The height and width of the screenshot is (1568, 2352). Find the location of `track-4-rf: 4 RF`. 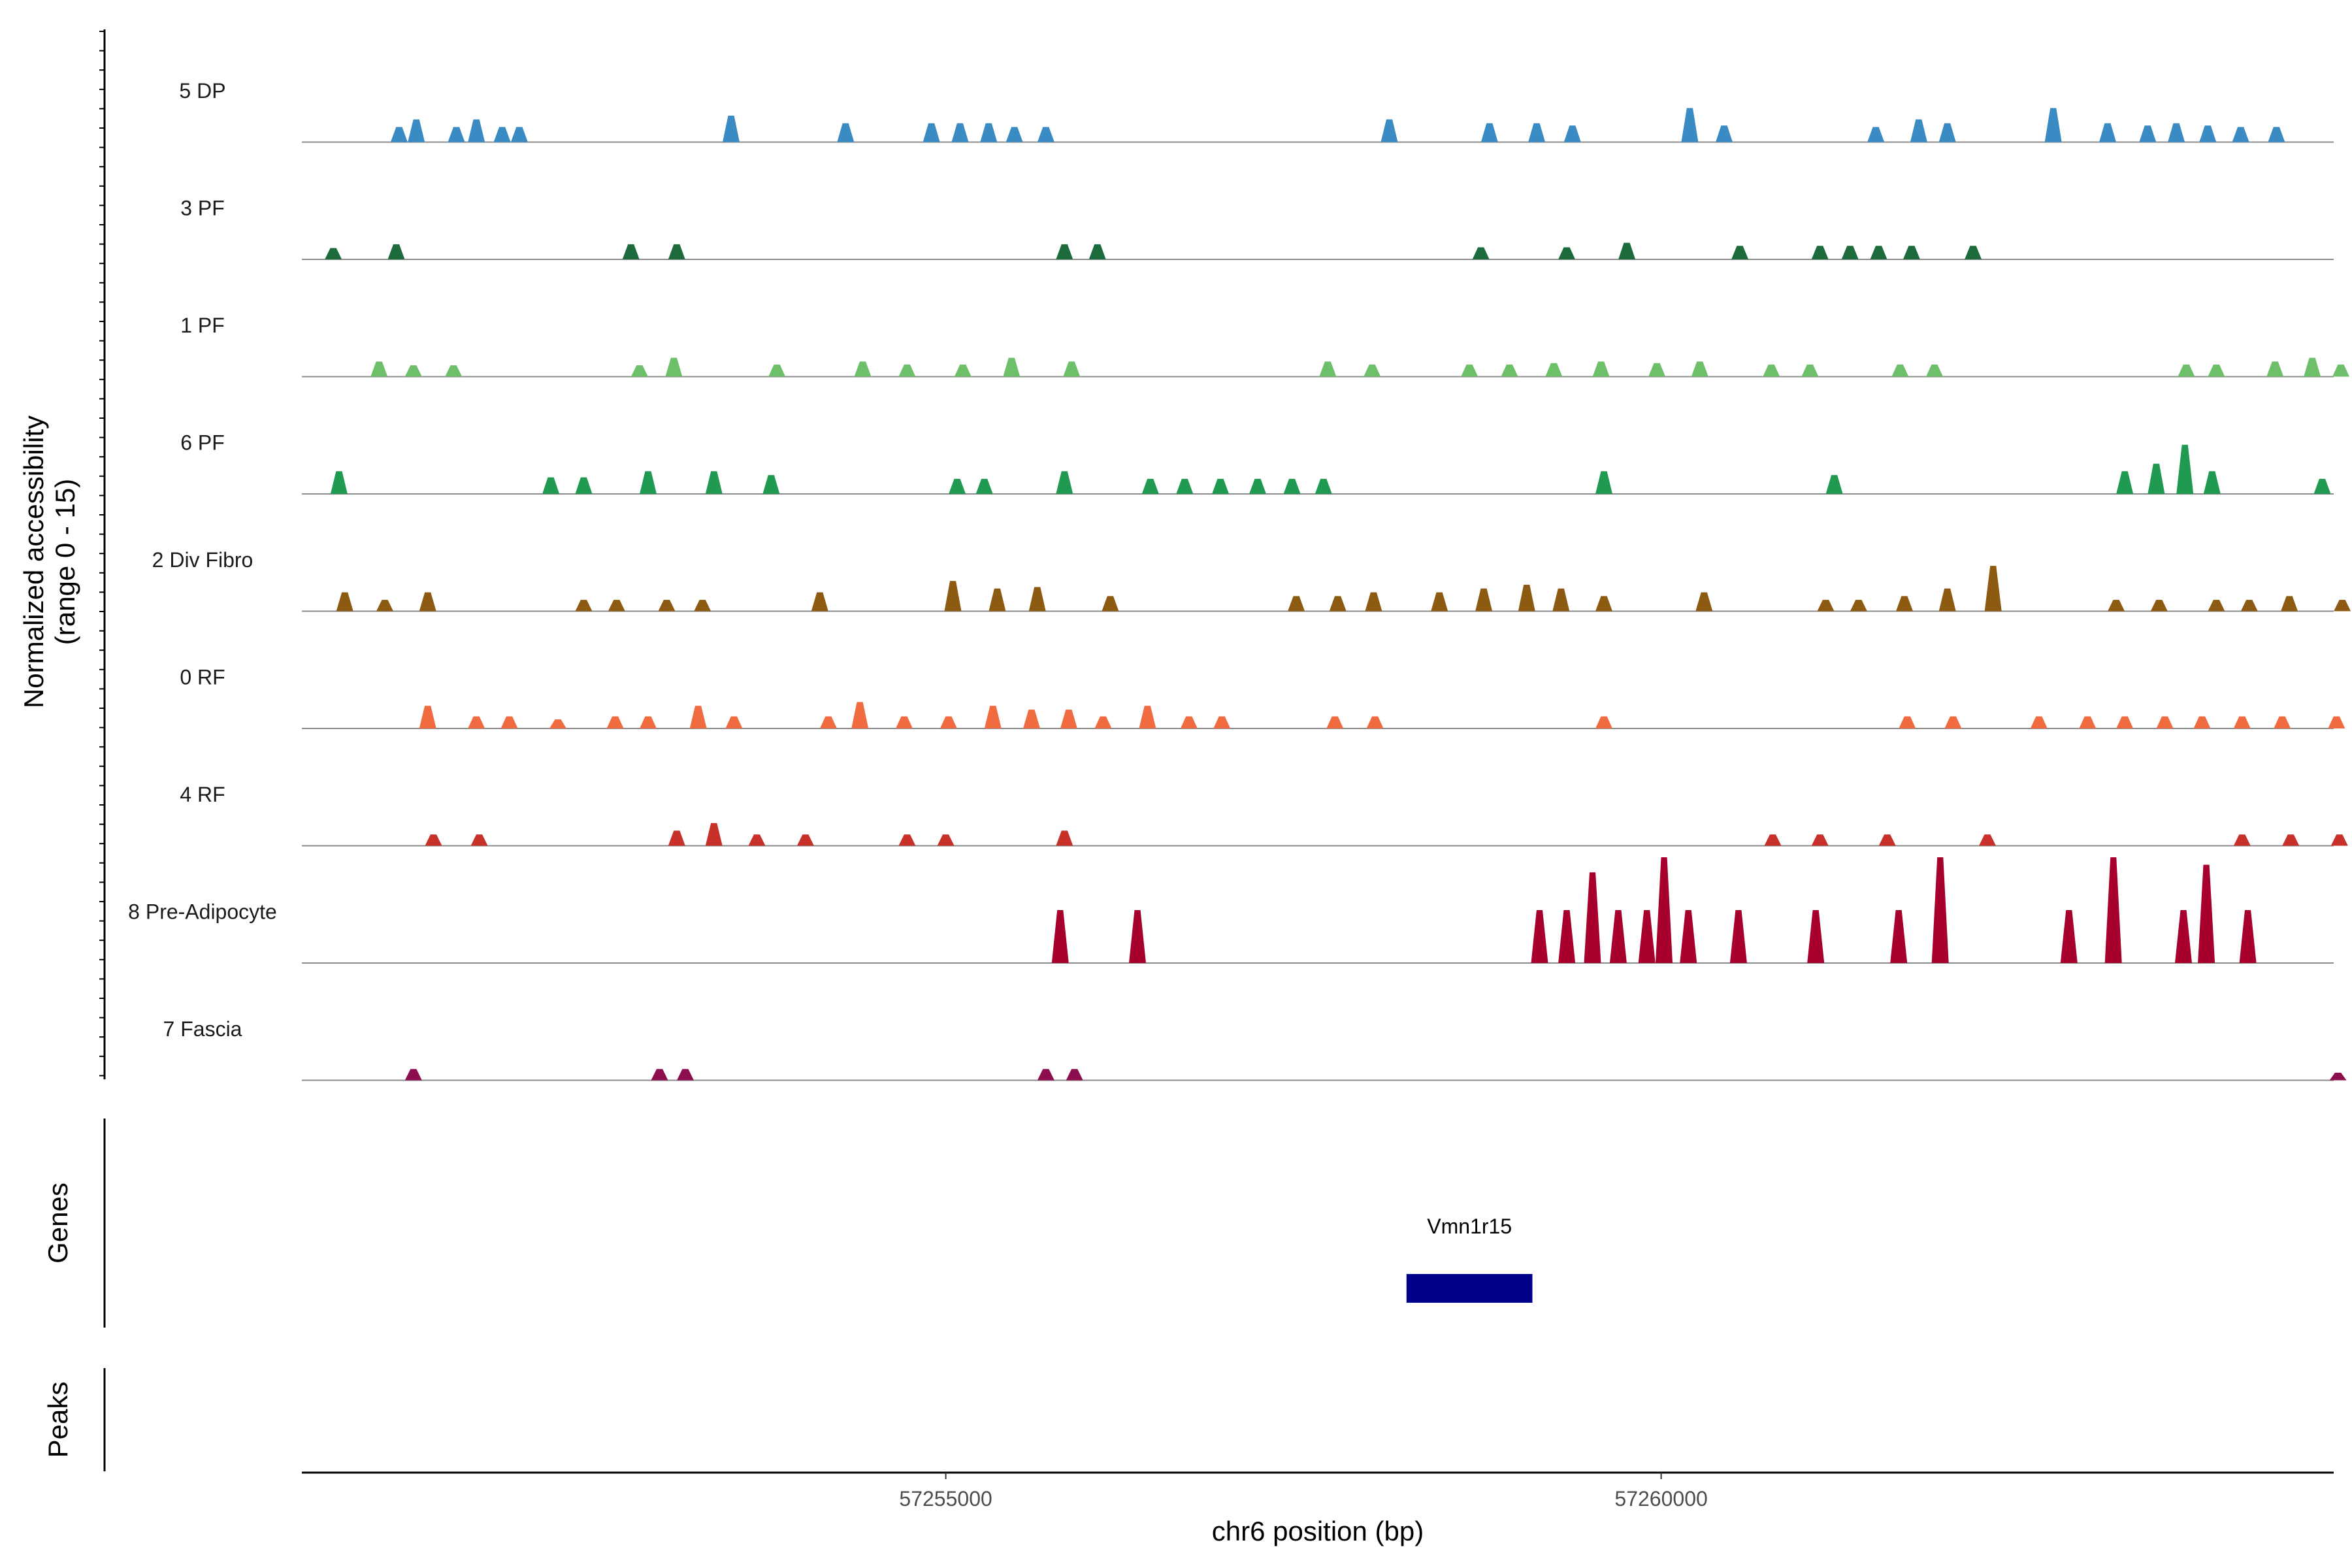

track-4-rf: 4 RF is located at coordinates (1264, 815).